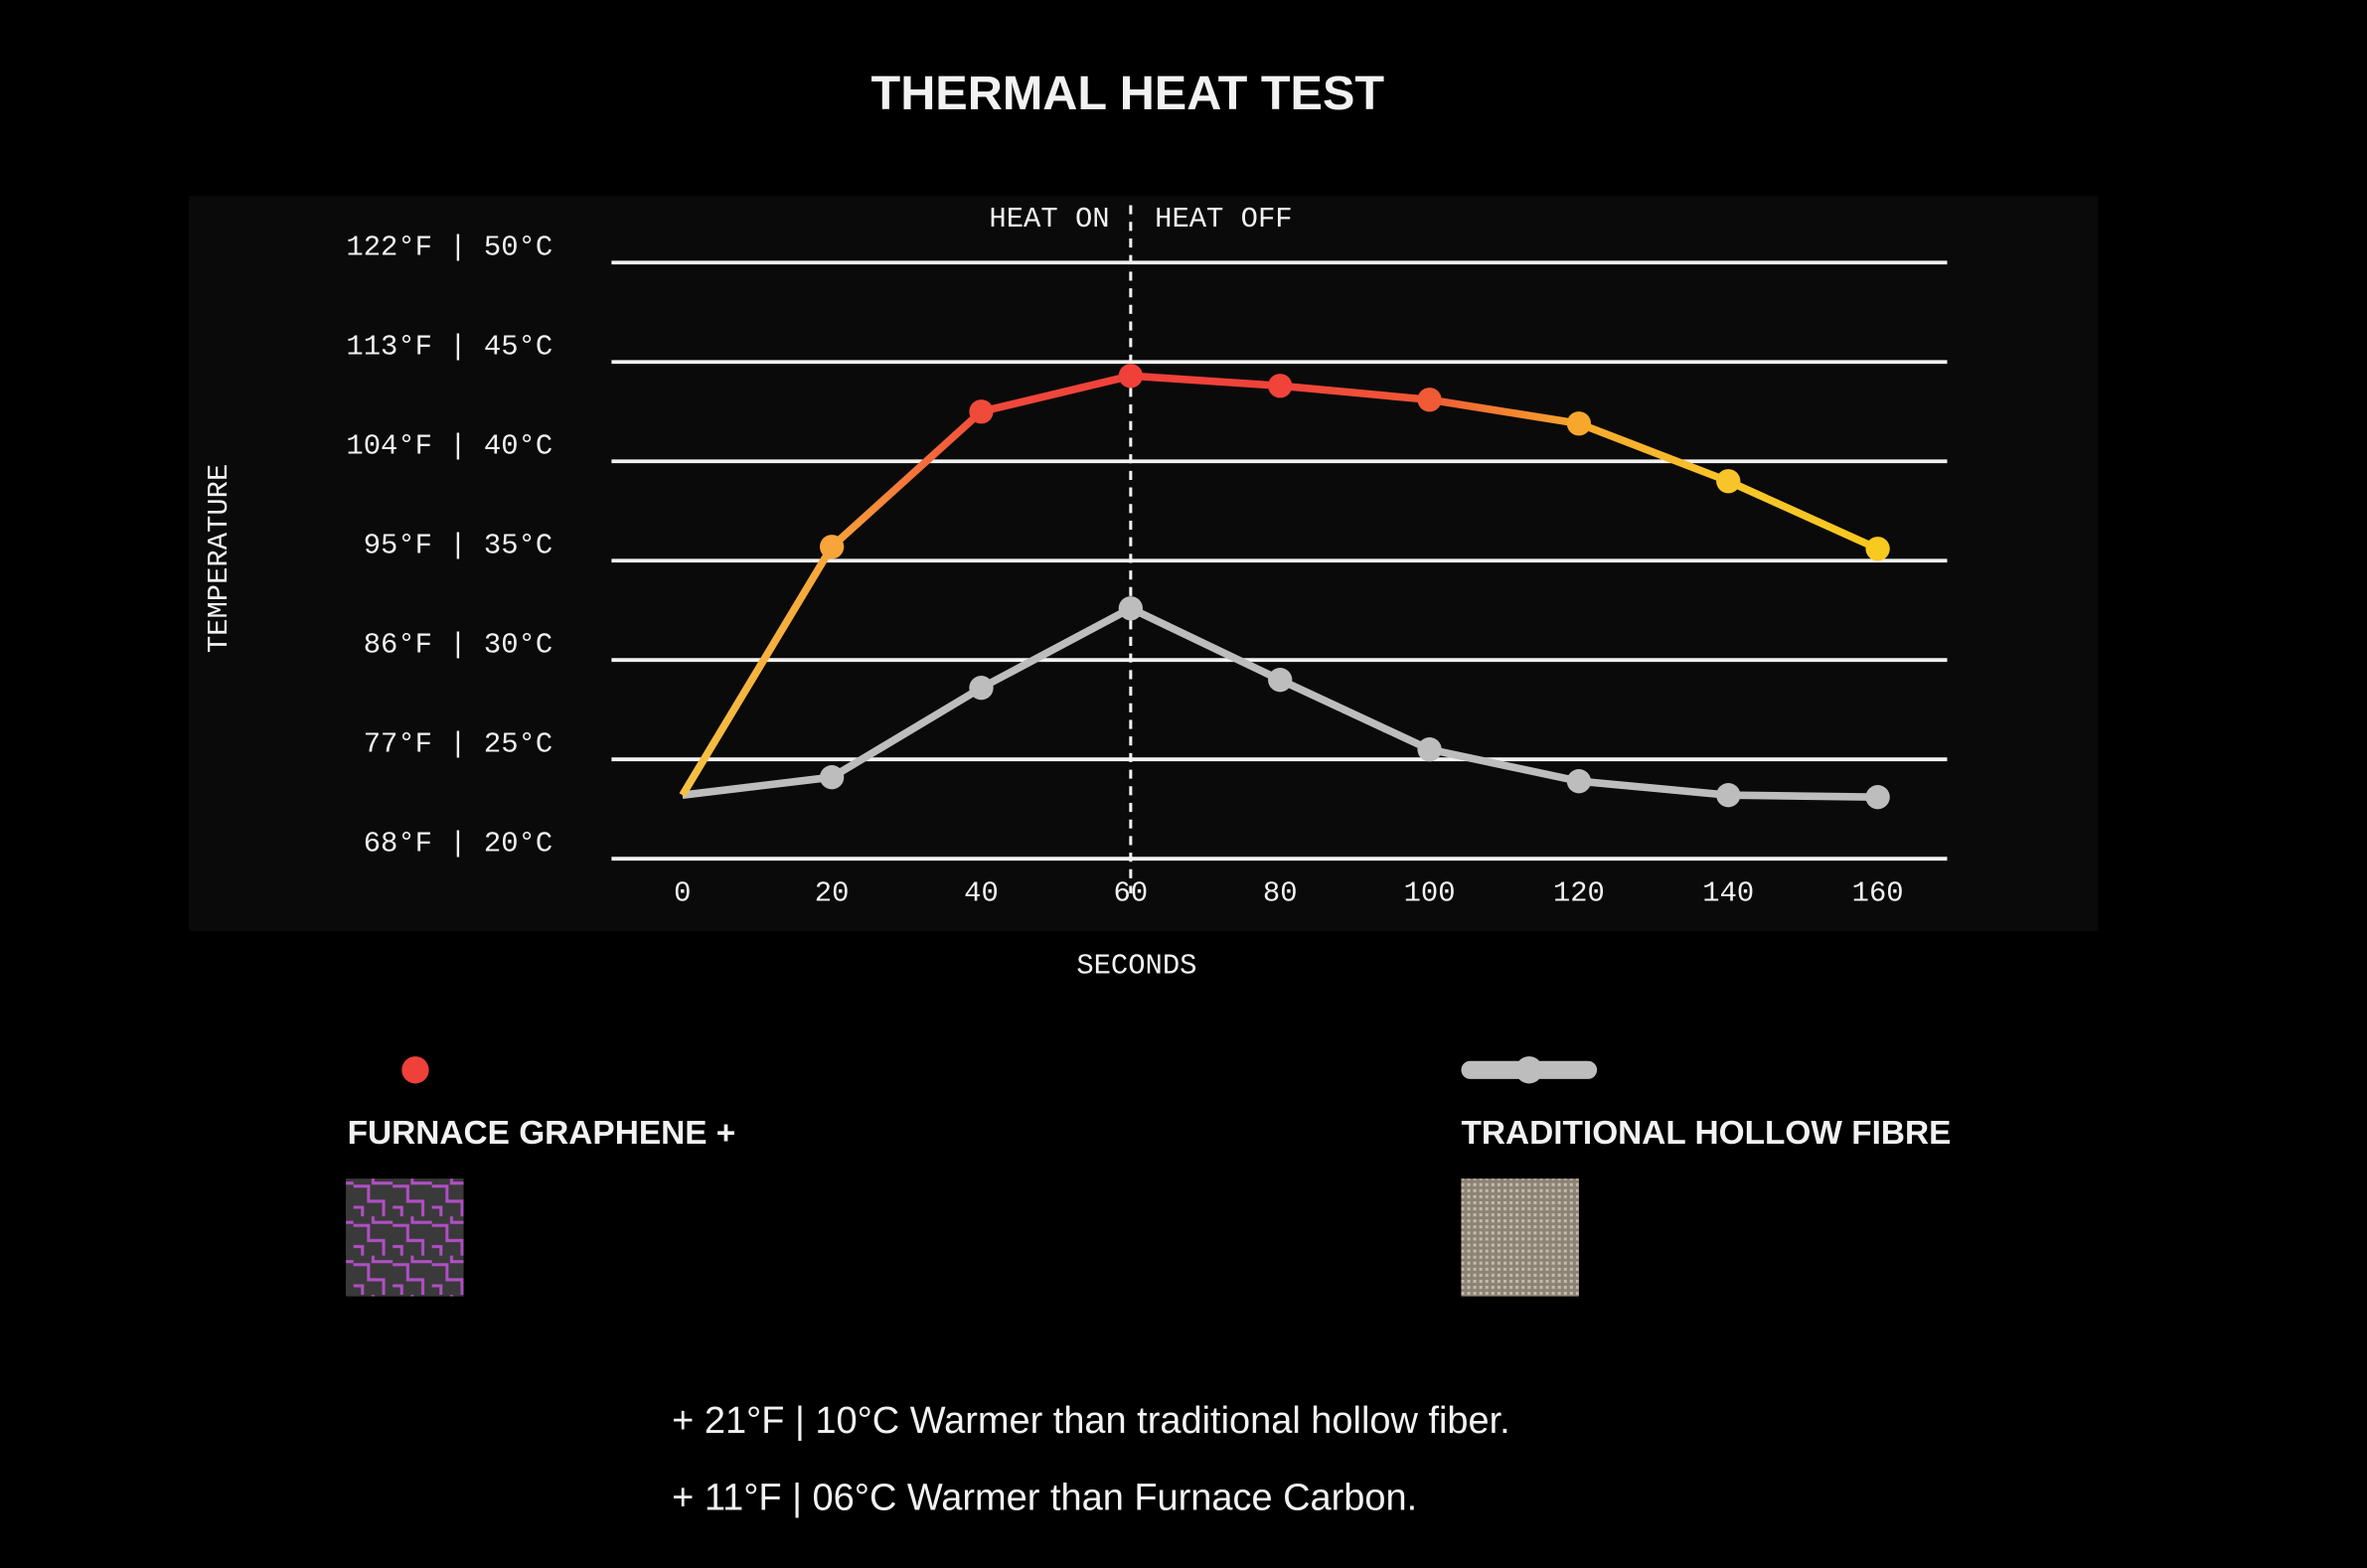 The height and width of the screenshot is (1568, 2367). What do you see at coordinates (1128, 94) in the screenshot?
I see `chart-title: THERMAL HEAT TEST` at bounding box center [1128, 94].